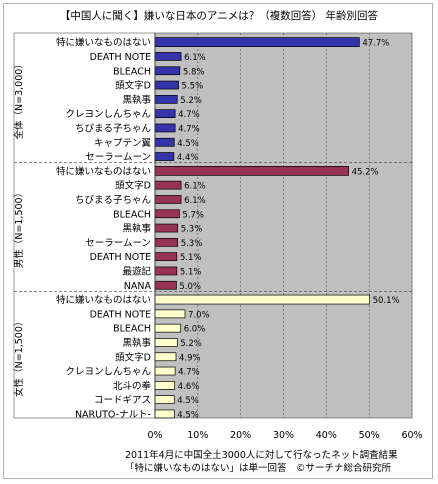  What do you see at coordinates (261, 455) in the screenshot?
I see `source-note-line: 2011年4月に中国全土3000人に対して行なったネット調査結果` at bounding box center [261, 455].